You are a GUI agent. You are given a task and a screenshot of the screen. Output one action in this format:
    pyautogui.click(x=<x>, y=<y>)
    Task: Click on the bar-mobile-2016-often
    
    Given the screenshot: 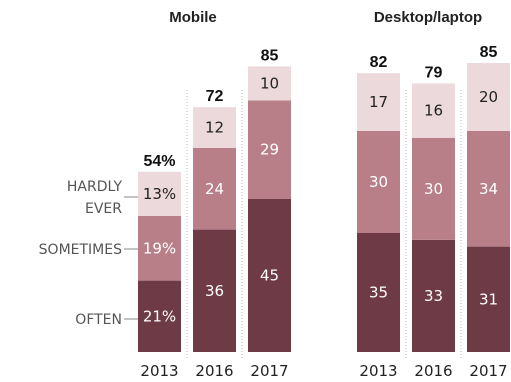 What is the action you would take?
    pyautogui.click(x=214, y=290)
    